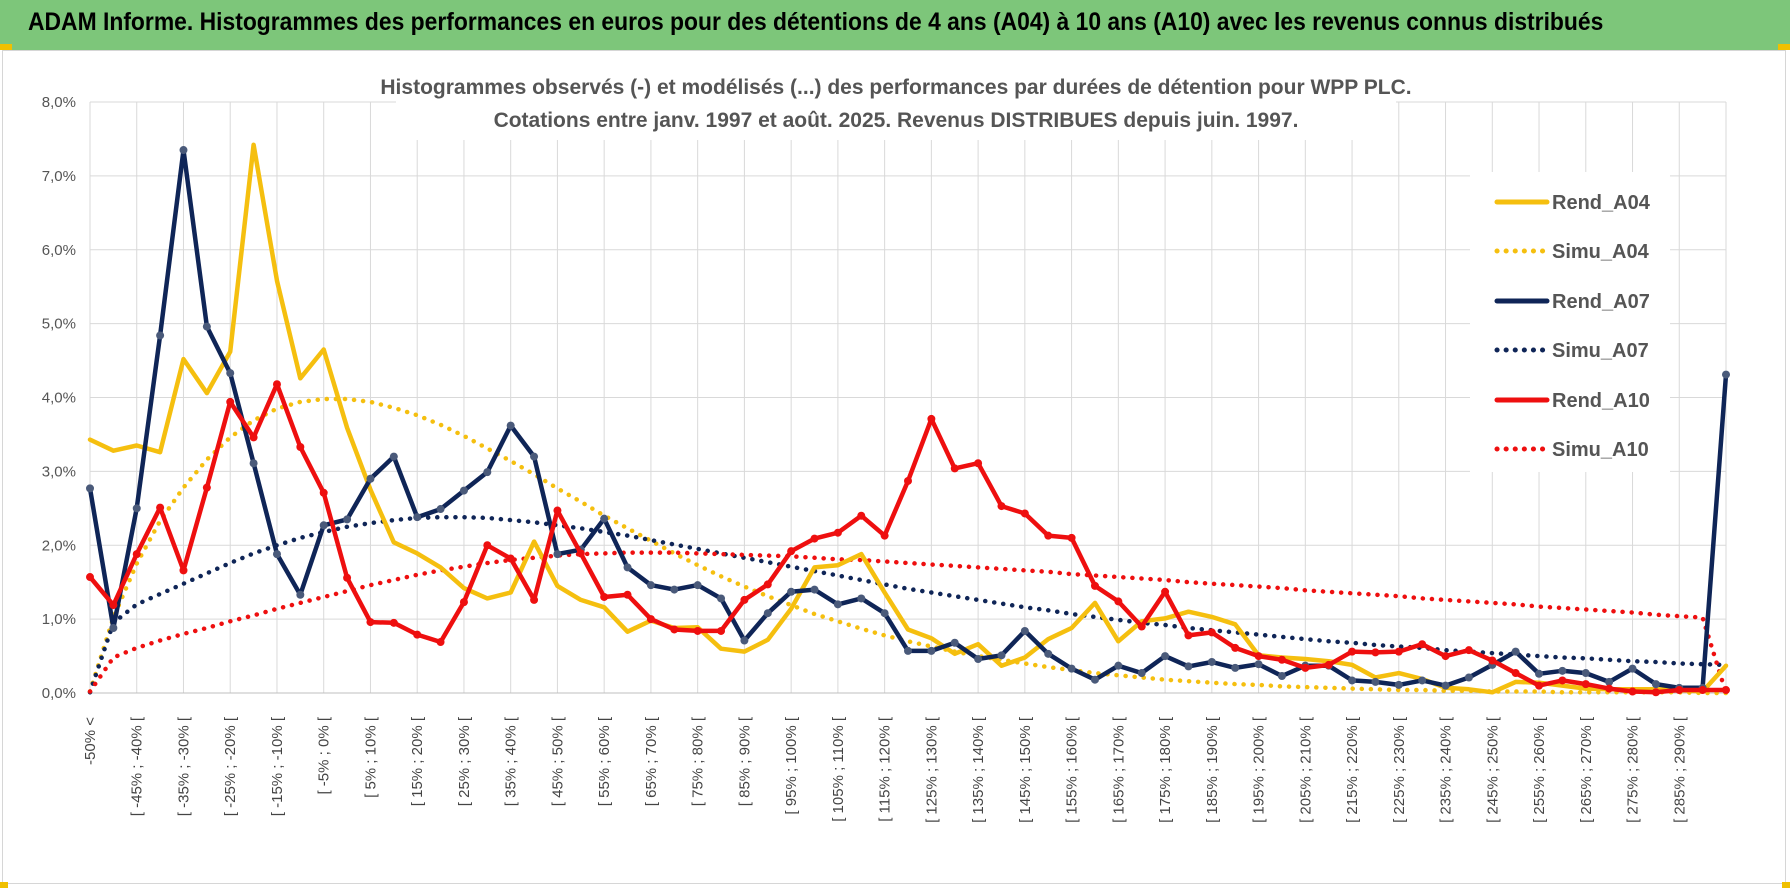 This screenshot has height=888, width=1790. Describe the element at coordinates (1025, 769) in the screenshot. I see `x-tick-label: [ 145% ; 150% [` at that location.